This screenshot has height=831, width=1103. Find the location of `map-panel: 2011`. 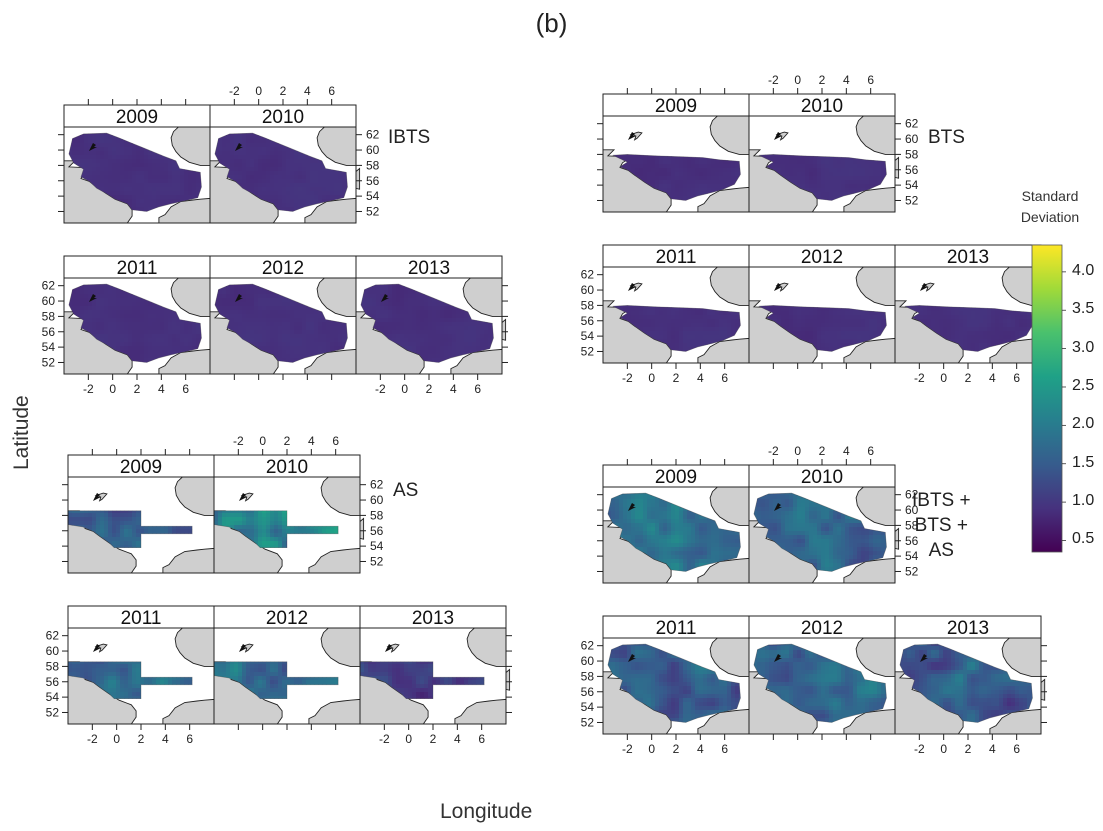

map-panel: 2011 is located at coordinates (139, 315).